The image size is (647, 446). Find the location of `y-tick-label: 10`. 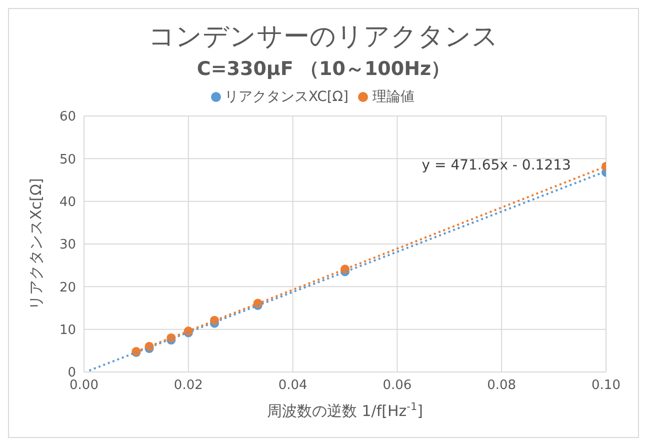

y-tick-label: 10 is located at coordinates (67, 330).